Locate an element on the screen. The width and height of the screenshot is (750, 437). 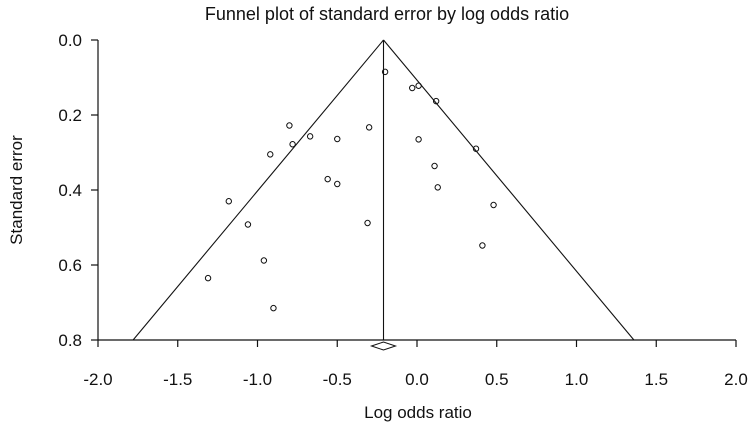
x-tick-label: 1.0 is located at coordinates (577, 379).